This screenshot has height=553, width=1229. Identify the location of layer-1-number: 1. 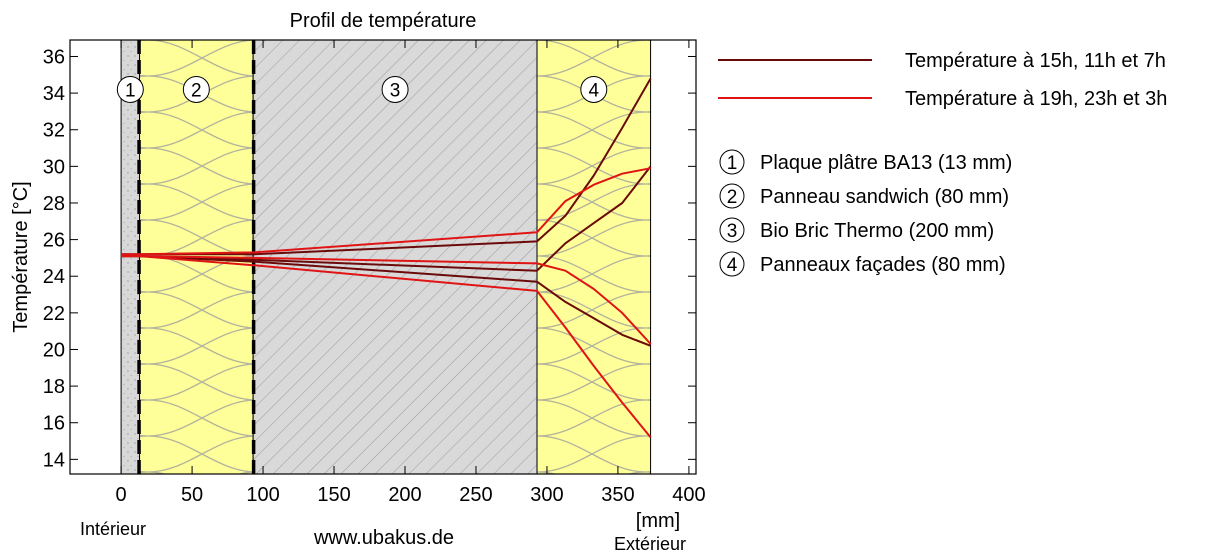
(130, 90).